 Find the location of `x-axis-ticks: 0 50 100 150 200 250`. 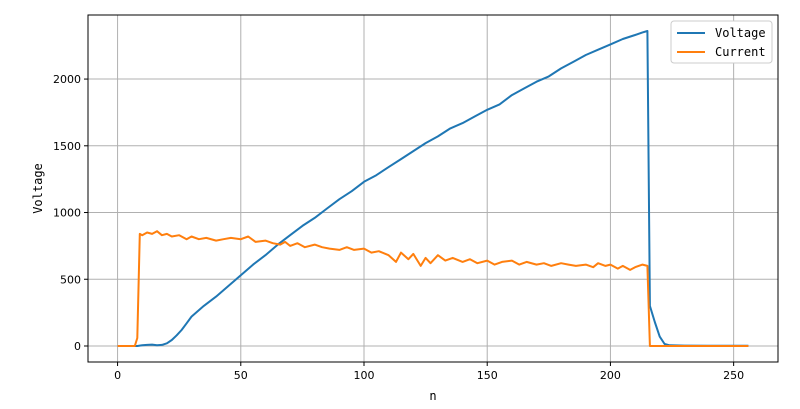

x-axis-ticks: 0 50 100 150 200 250 is located at coordinates (429, 372).